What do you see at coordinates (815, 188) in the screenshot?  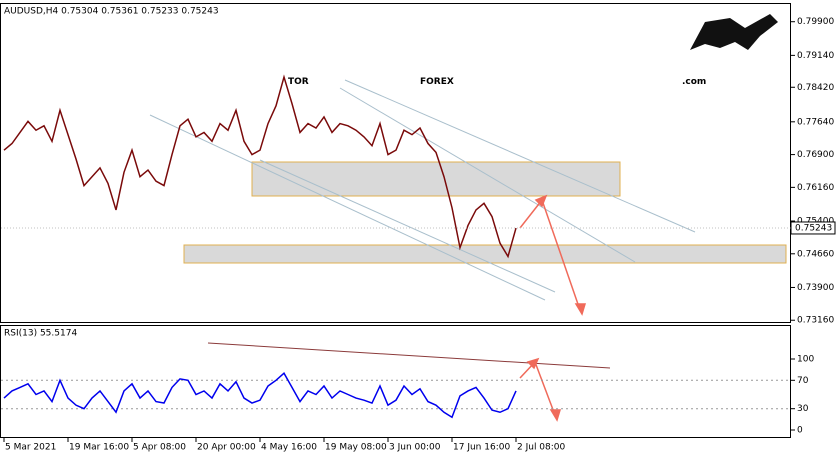 I see `y-tick-label: 0.76160` at bounding box center [815, 188].